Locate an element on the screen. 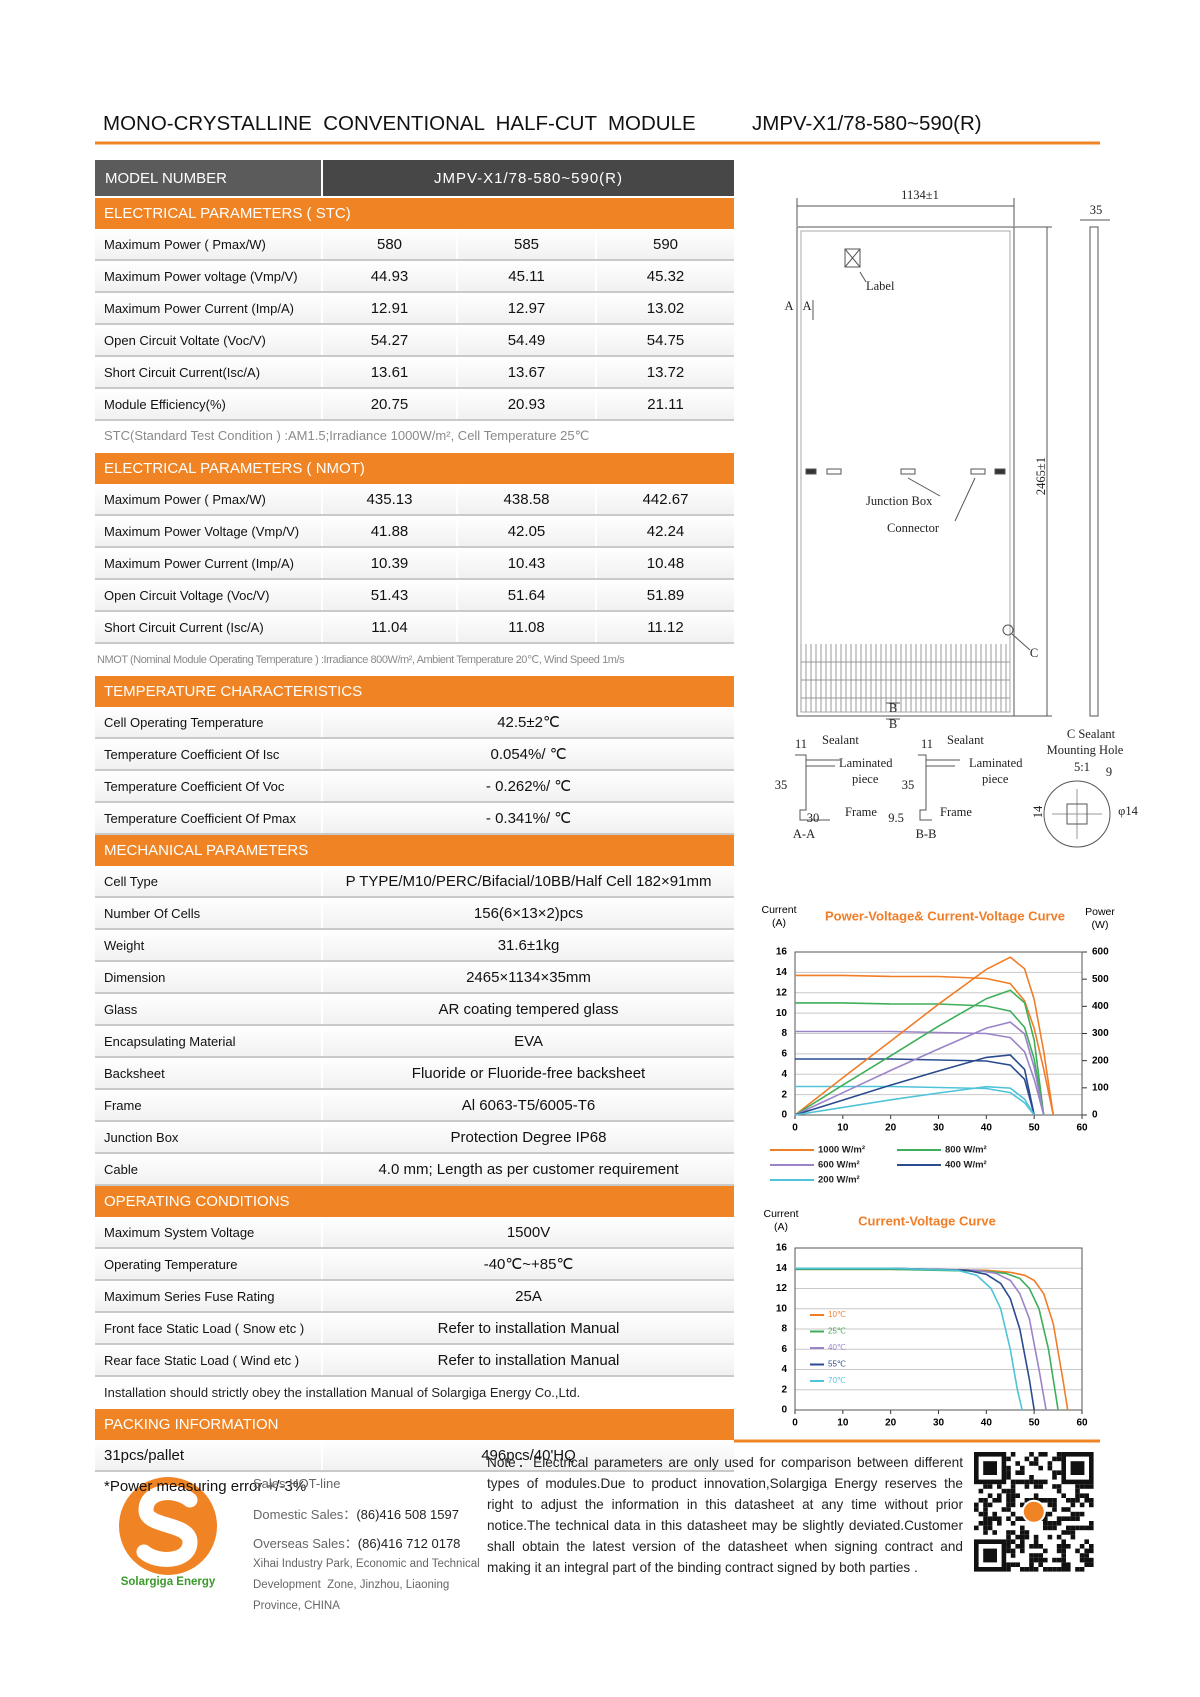 This screenshot has height=1697, width=1200. y2-tick-label: 400 is located at coordinates (1100, 1006).